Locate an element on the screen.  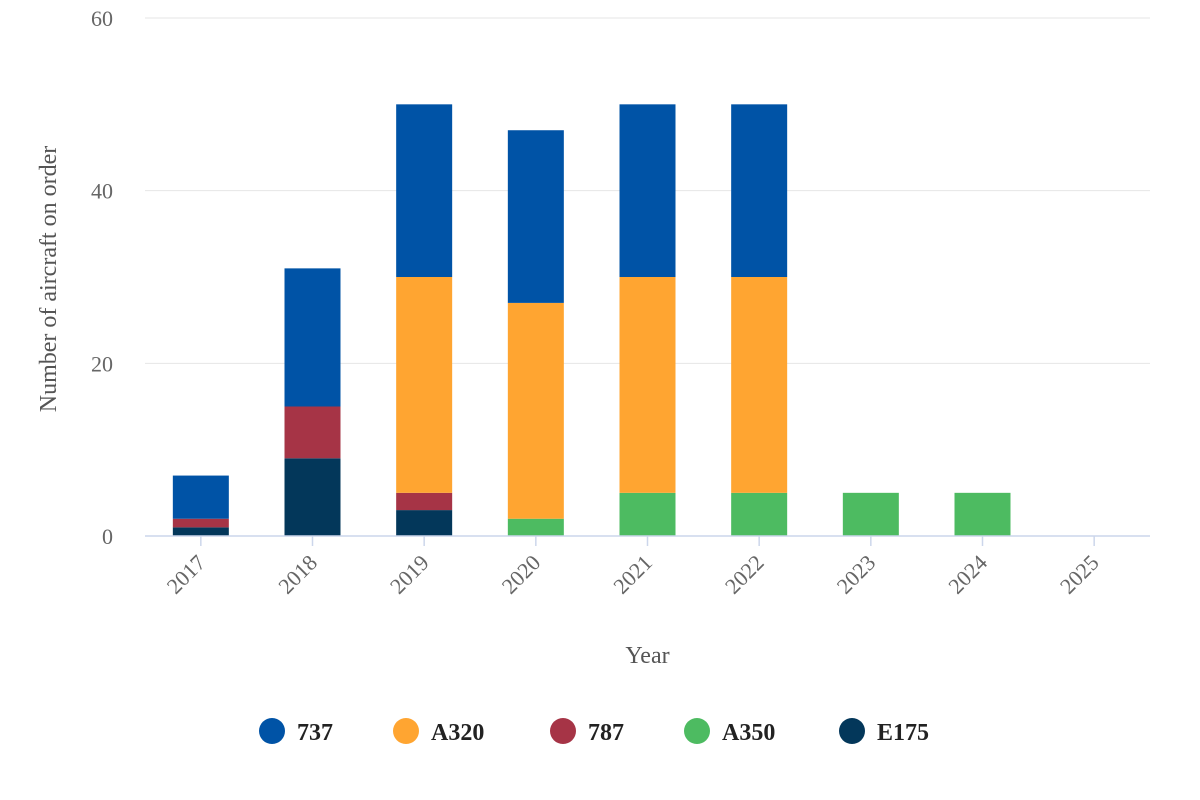
x-tick-label: 2025 is located at coordinates (1079, 574).